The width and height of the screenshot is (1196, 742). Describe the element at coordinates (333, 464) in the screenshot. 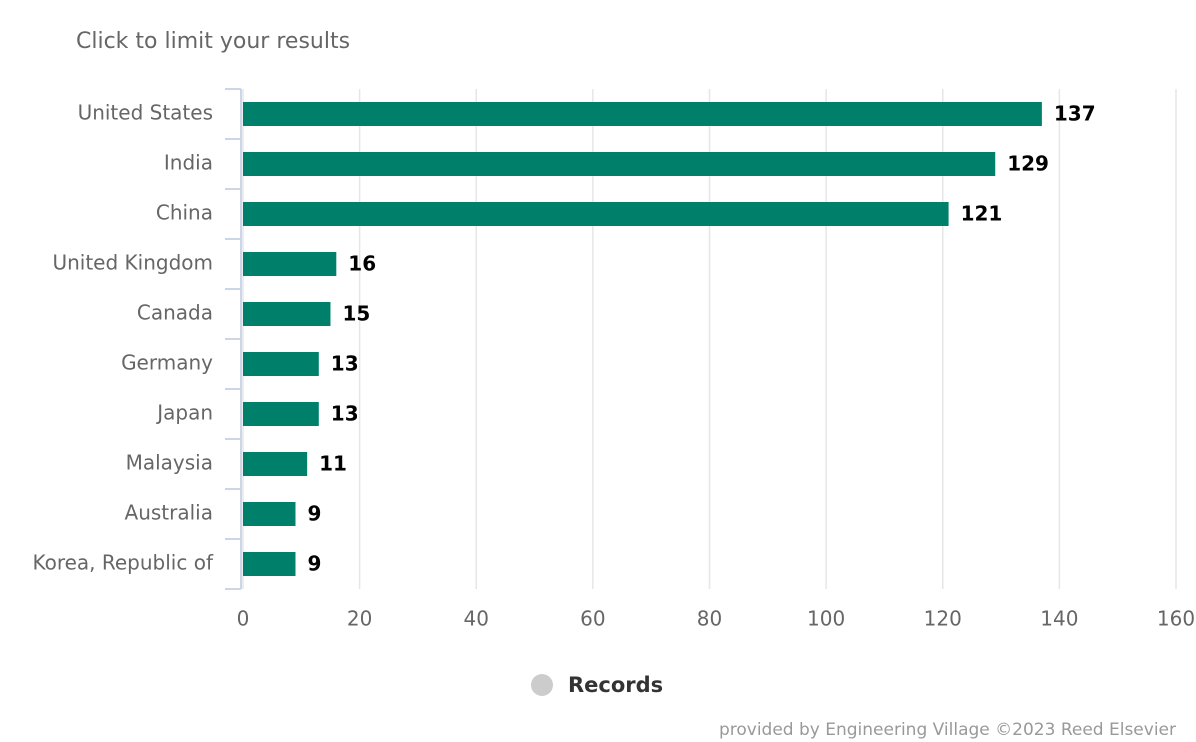

I see `data-label: 11` at that location.